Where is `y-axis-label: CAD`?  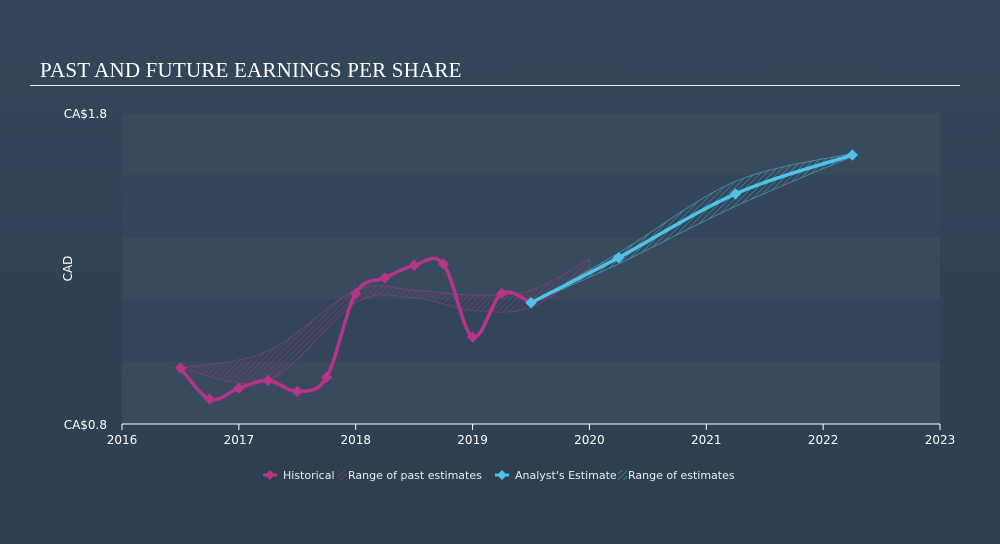
y-axis-label: CAD is located at coordinates (68, 269).